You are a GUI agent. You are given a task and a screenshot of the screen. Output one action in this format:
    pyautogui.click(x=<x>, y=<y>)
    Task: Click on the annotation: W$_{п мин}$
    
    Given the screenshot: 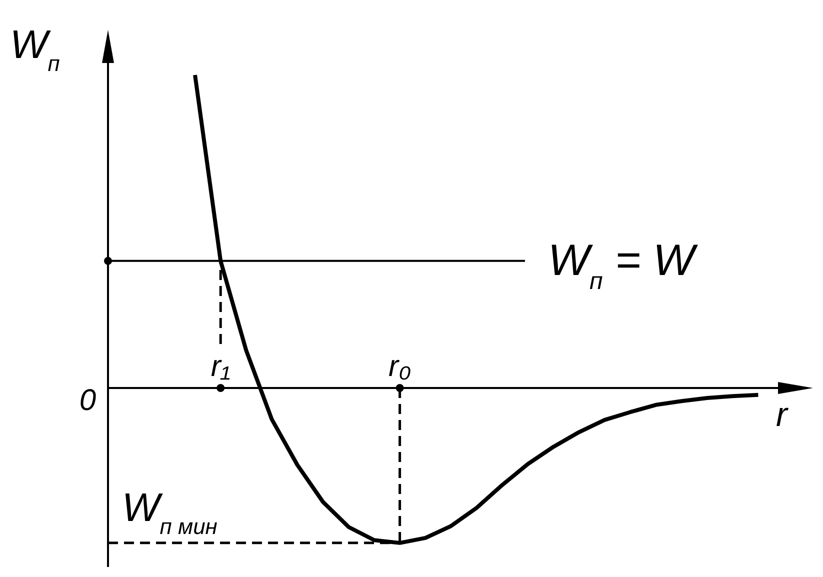 What is the action you would take?
    pyautogui.click(x=170, y=512)
    